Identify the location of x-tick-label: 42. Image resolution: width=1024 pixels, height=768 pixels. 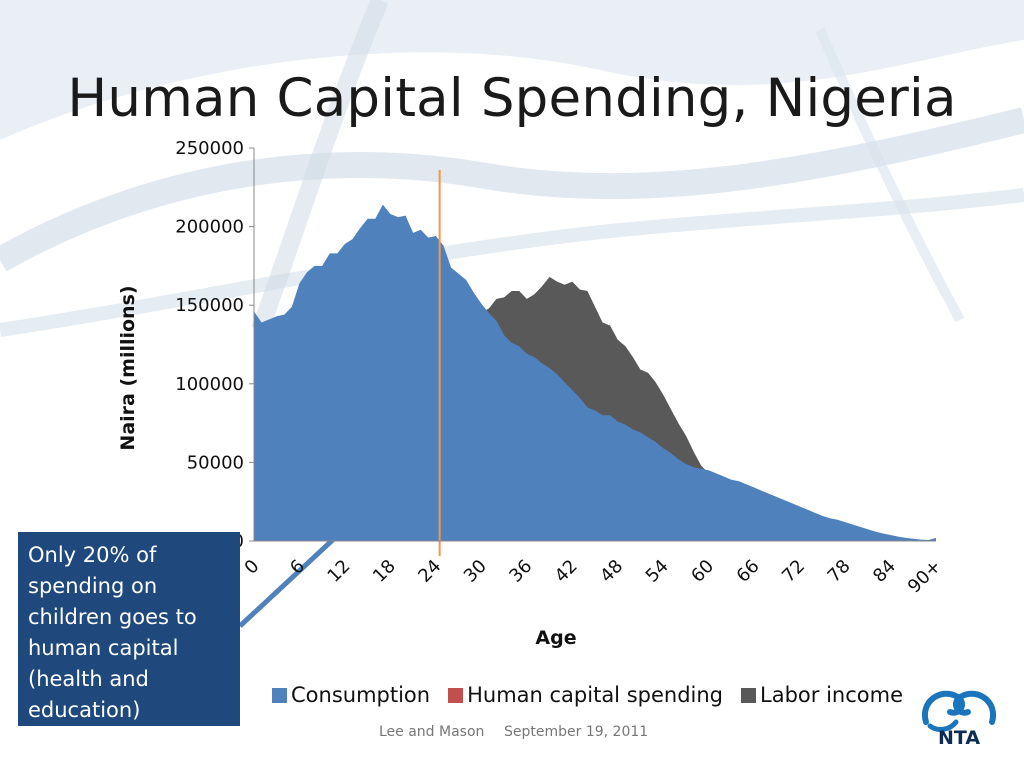
(566, 571).